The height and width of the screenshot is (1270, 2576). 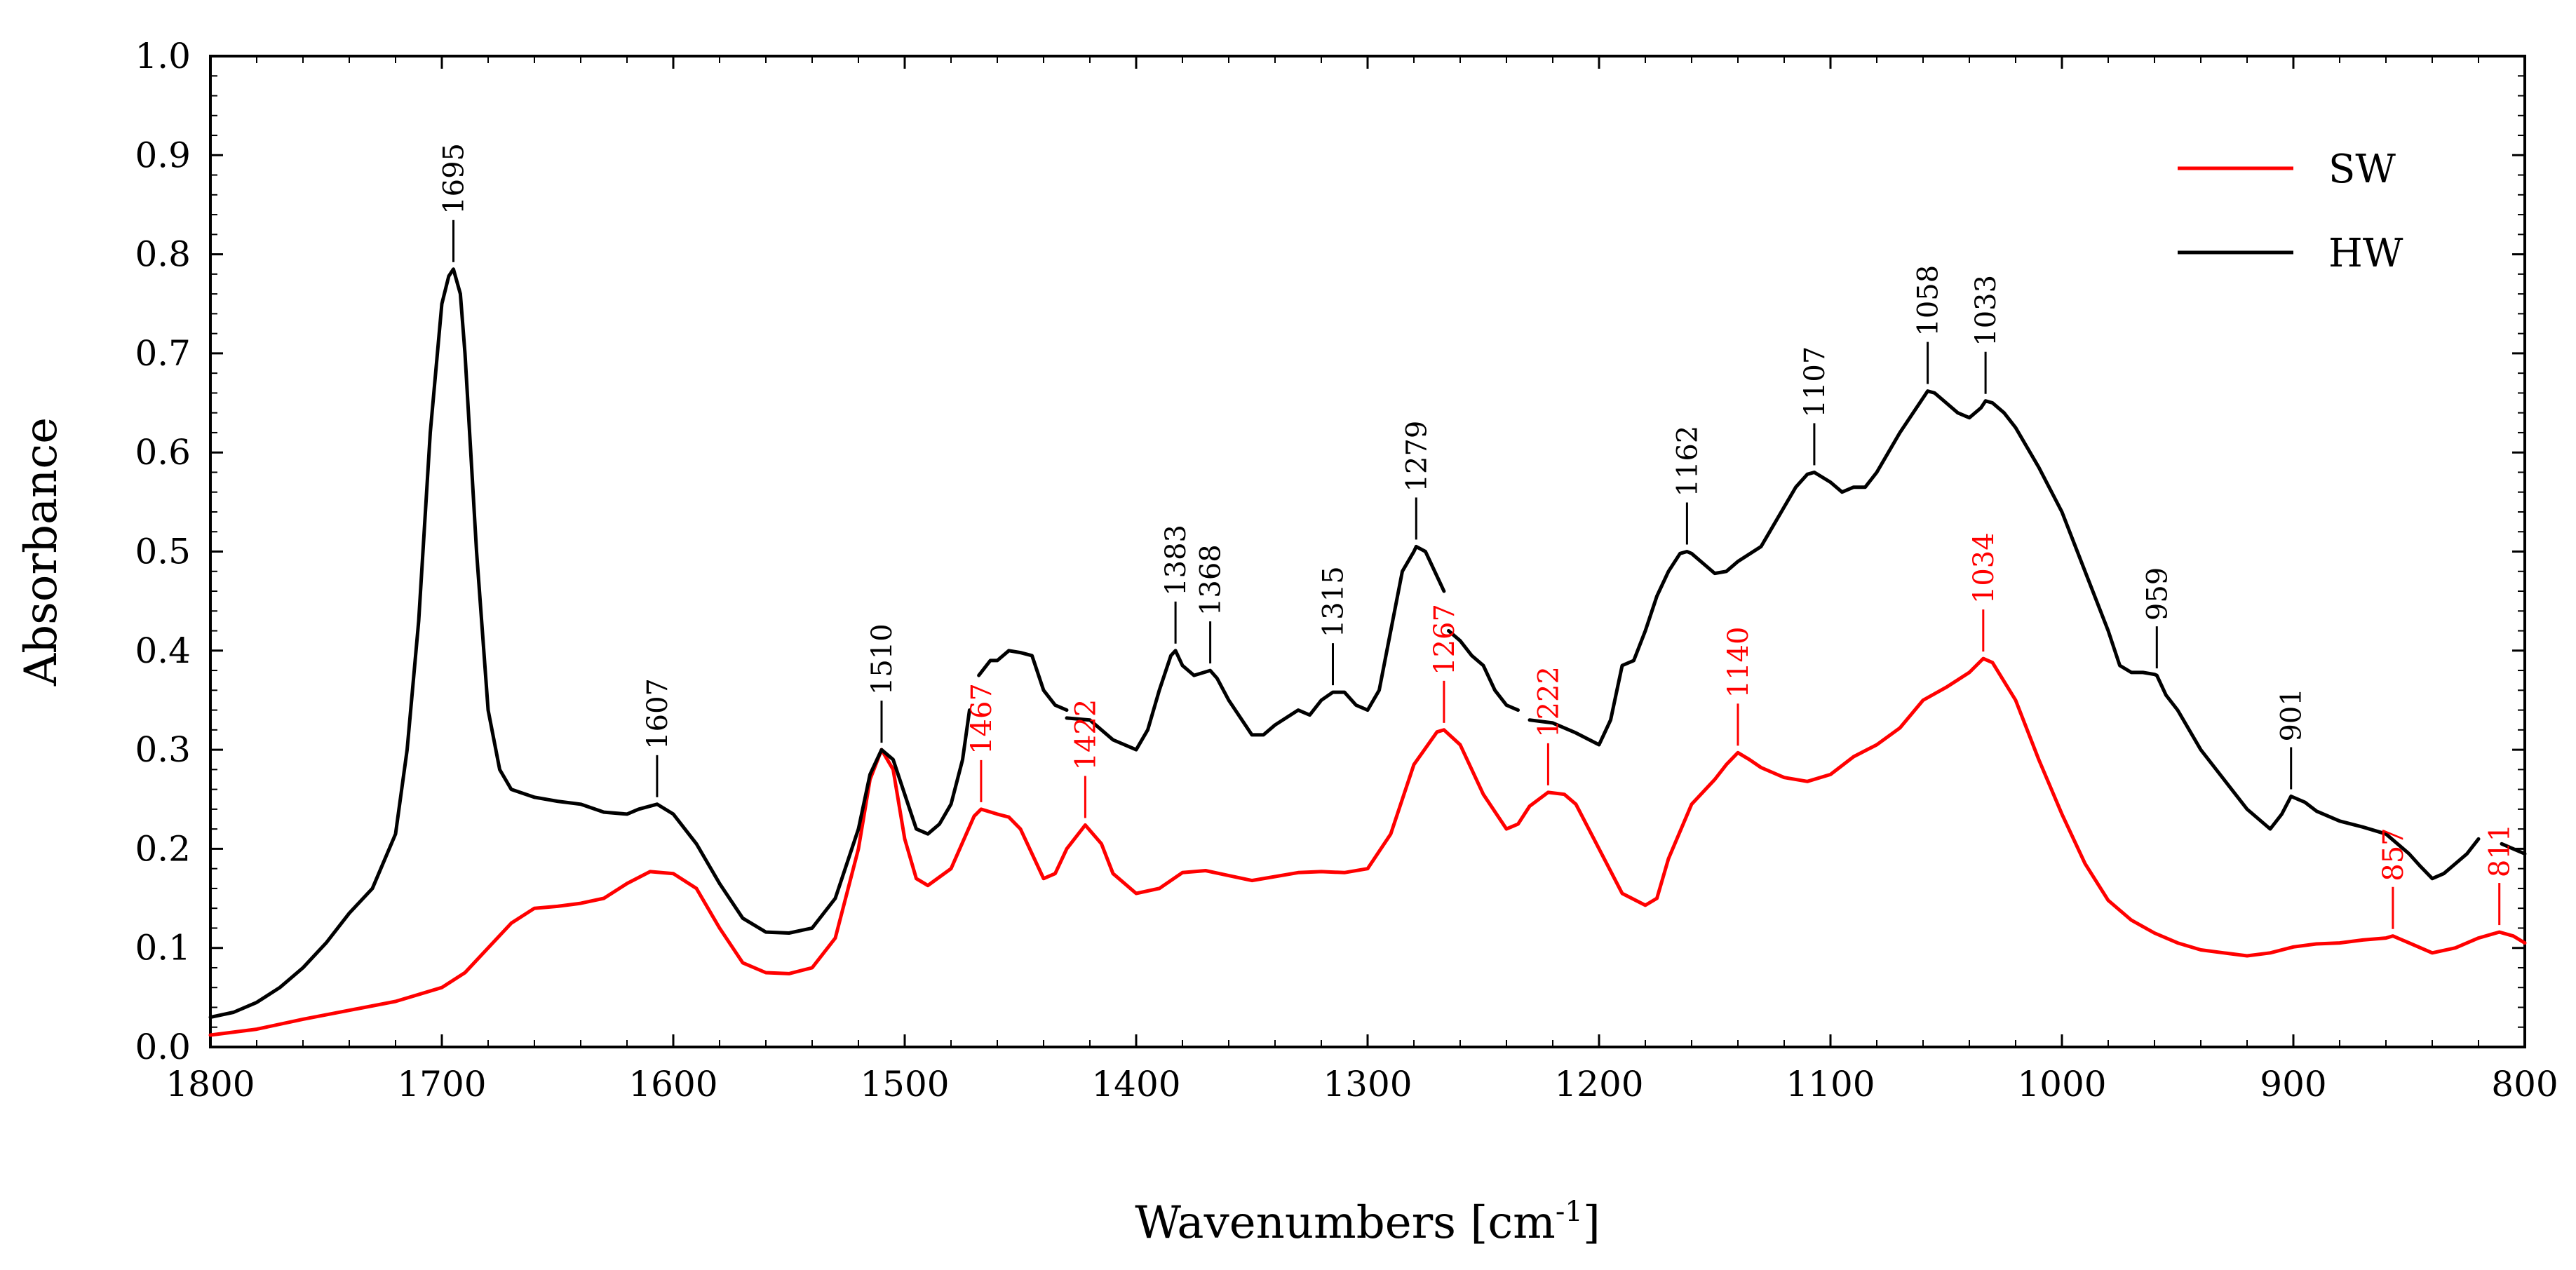 What do you see at coordinates (1176, 560) in the screenshot?
I see `peak-label-hw-1383: 1383` at bounding box center [1176, 560].